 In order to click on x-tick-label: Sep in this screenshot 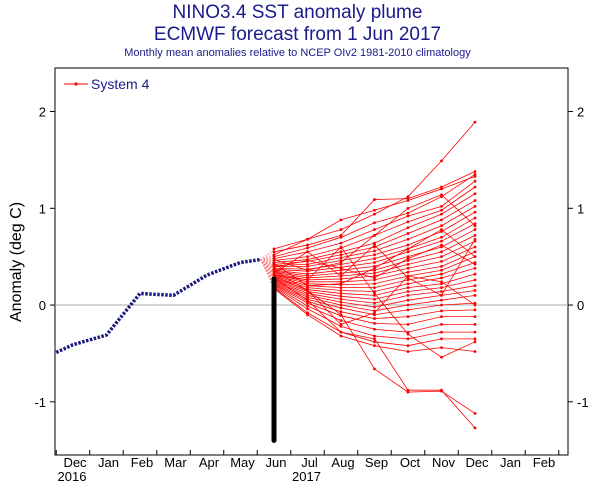, I will do `click(376, 462)`.